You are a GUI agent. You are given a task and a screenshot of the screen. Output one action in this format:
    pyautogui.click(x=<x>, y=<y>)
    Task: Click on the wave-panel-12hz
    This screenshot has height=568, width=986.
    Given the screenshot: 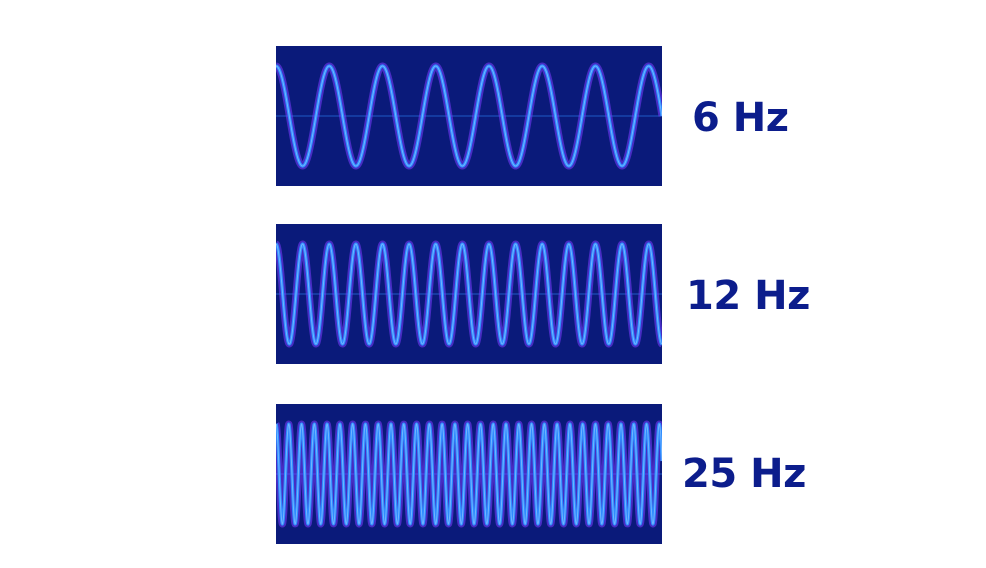 What is the action you would take?
    pyautogui.click(x=469, y=294)
    